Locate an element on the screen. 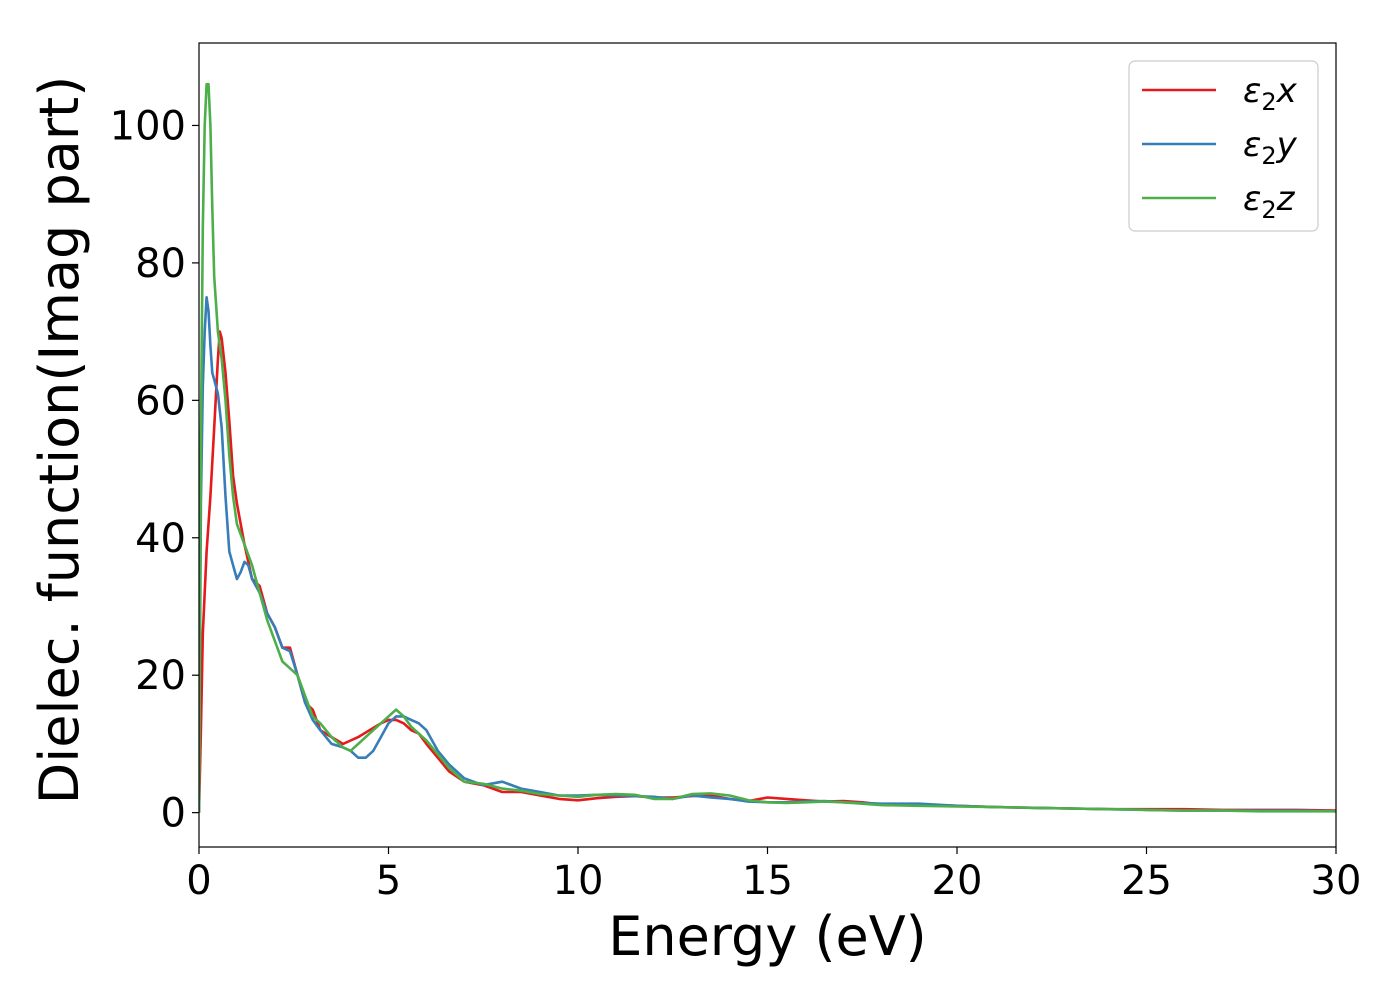  y-tick-label: 40 is located at coordinates (160, 539).